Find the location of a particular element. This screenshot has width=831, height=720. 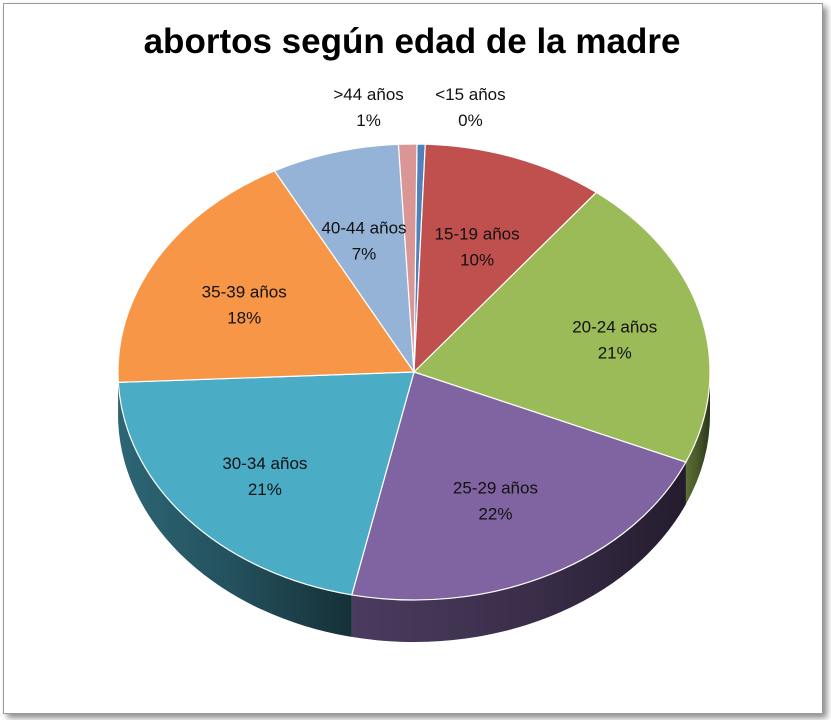

slice-percent-label: 18% is located at coordinates (244, 318).